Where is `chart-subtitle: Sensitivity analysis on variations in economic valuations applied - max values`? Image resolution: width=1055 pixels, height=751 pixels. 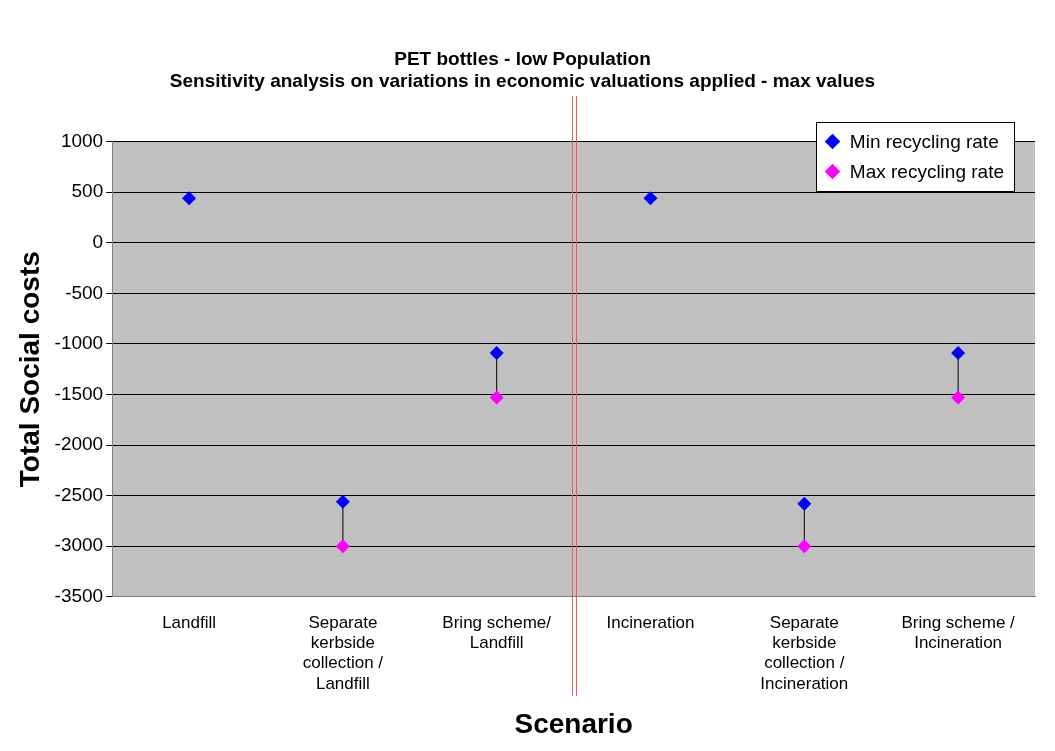
chart-subtitle: Sensitivity analysis on variations in economic valuations applied - max values is located at coordinates (522, 81).